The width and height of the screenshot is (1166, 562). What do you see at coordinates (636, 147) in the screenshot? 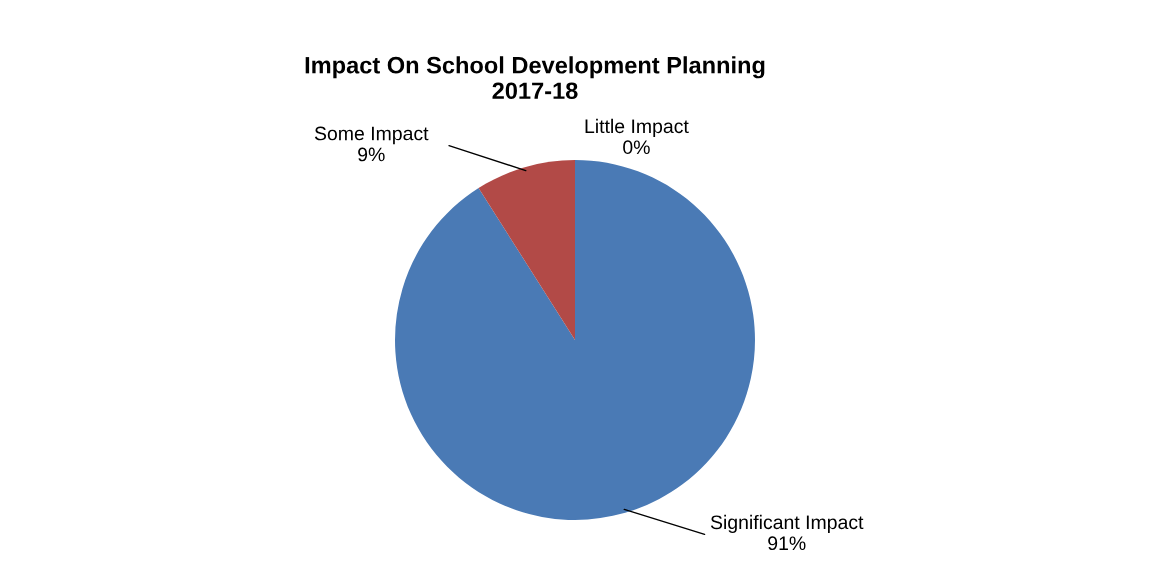
I see `text: 0%` at bounding box center [636, 147].